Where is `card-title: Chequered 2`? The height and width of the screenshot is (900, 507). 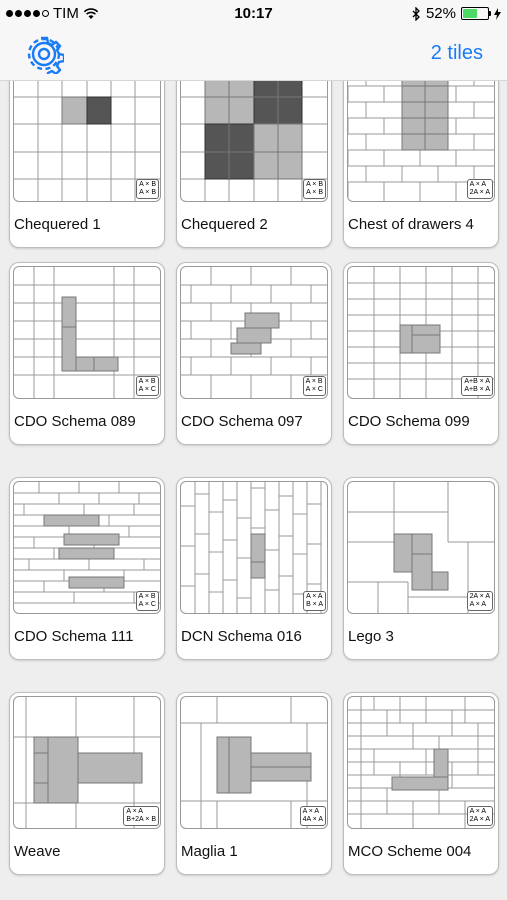
card-title: Chequered 2 is located at coordinates (224, 224).